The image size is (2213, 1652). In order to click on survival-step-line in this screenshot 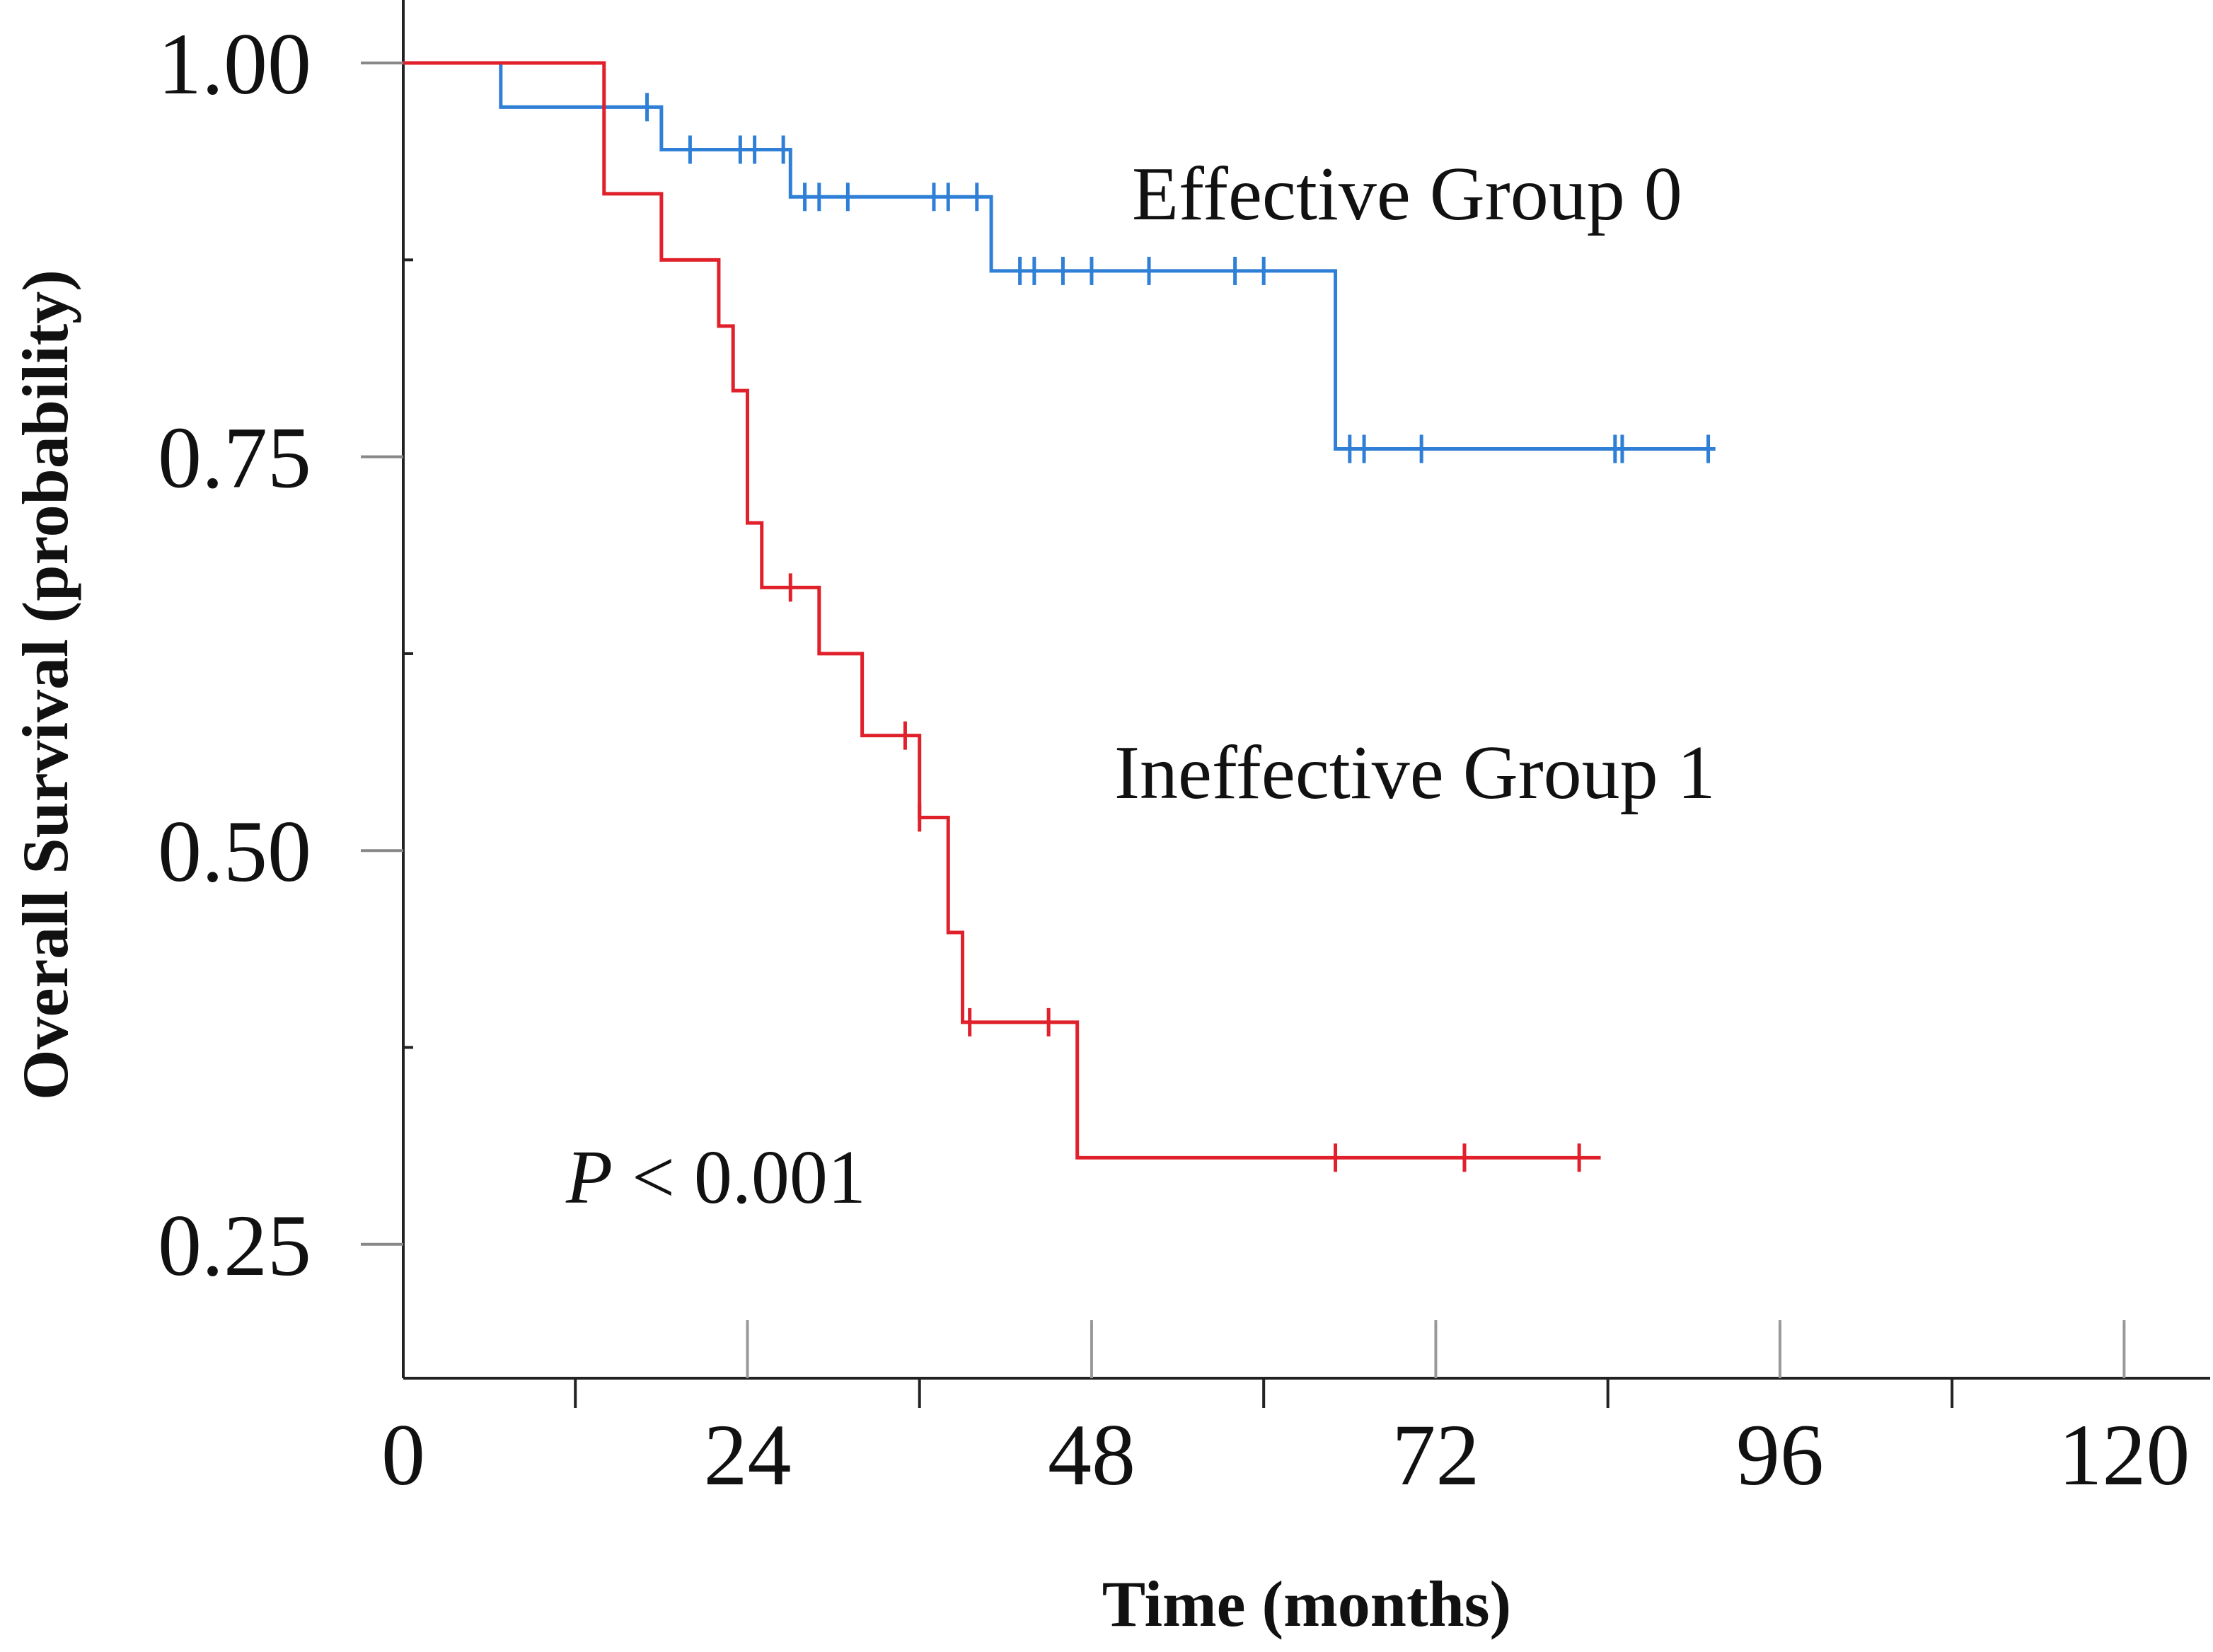, I will do `click(1059, 256)`.